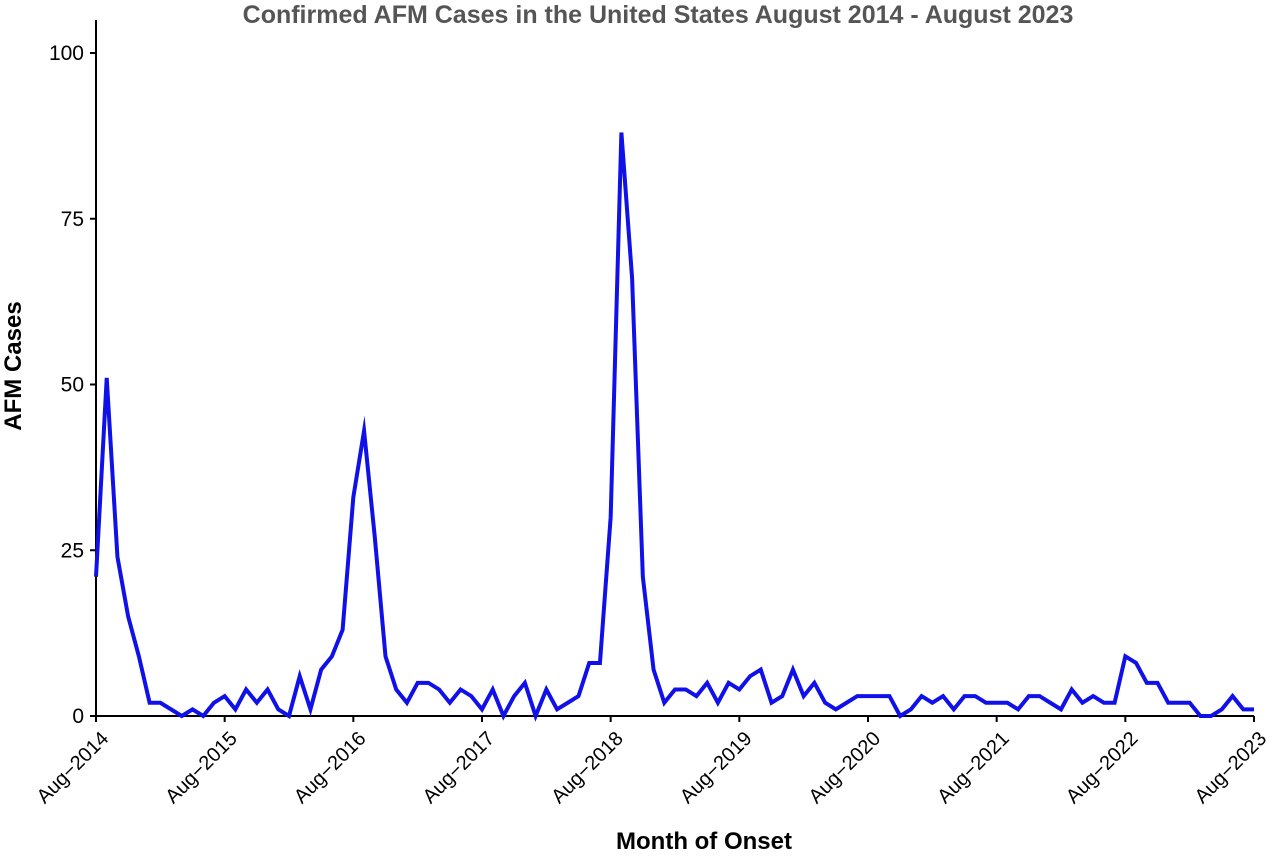  What do you see at coordinates (845, 768) in the screenshot?
I see `x-tick-label: Aug−2020` at bounding box center [845, 768].